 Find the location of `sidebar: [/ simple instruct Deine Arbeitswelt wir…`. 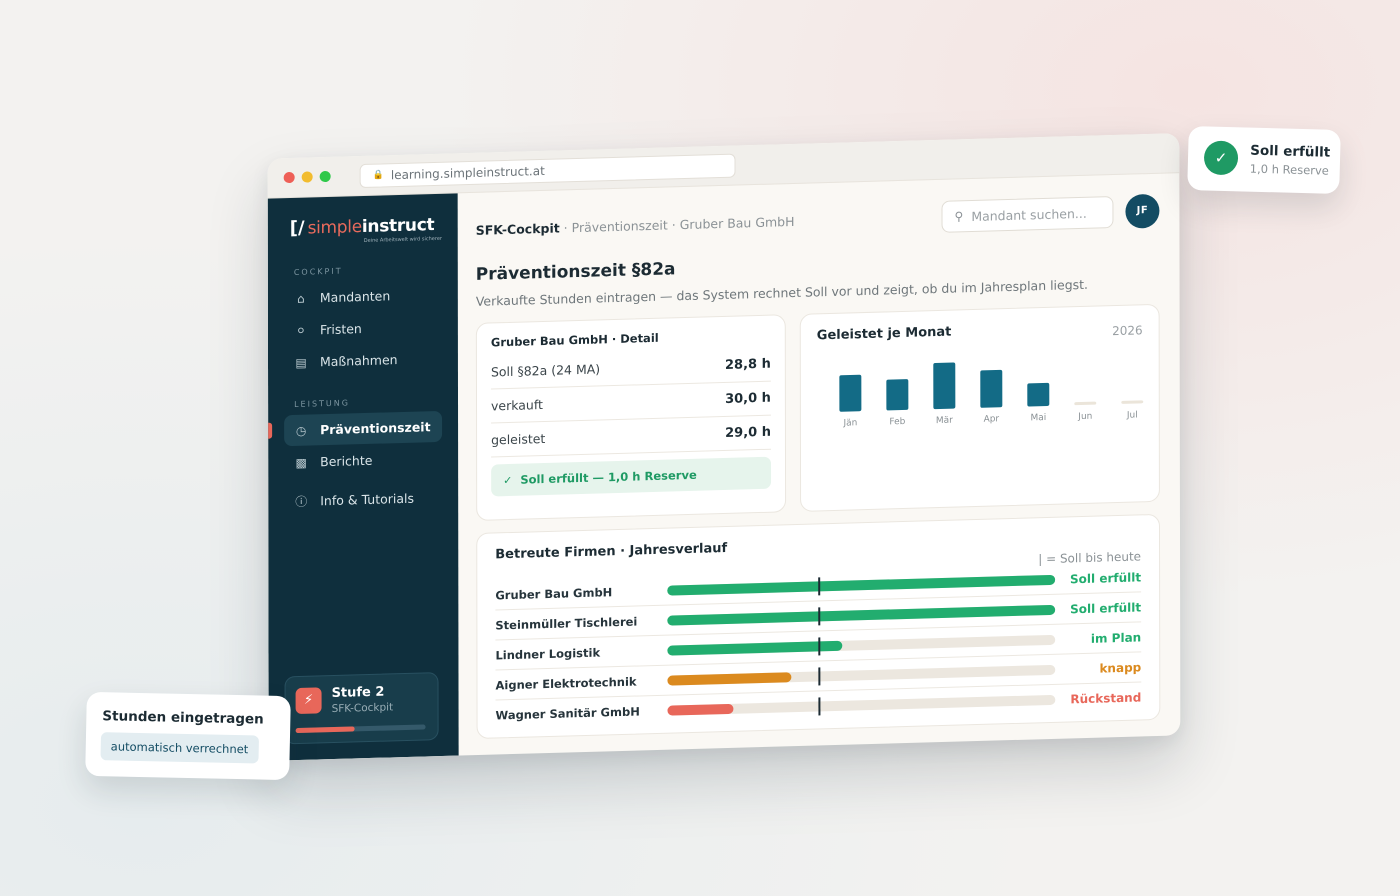

sidebar: [/ simple instruct Deine Arbeitswelt wir… is located at coordinates (363, 477).